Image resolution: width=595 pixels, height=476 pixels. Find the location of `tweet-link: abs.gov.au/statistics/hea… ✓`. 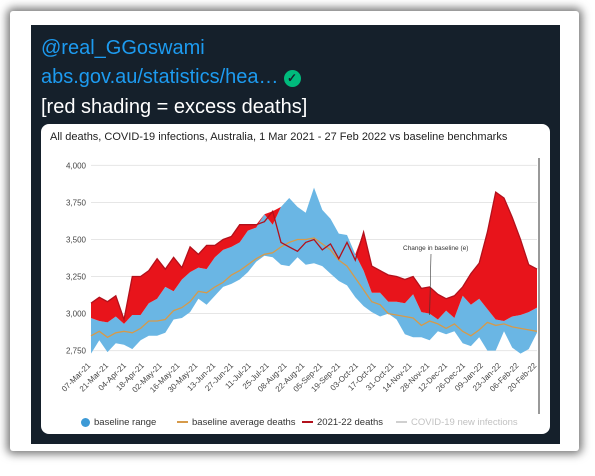

tweet-link: abs.gov.au/statistics/hea… ✓ is located at coordinates (171, 77).